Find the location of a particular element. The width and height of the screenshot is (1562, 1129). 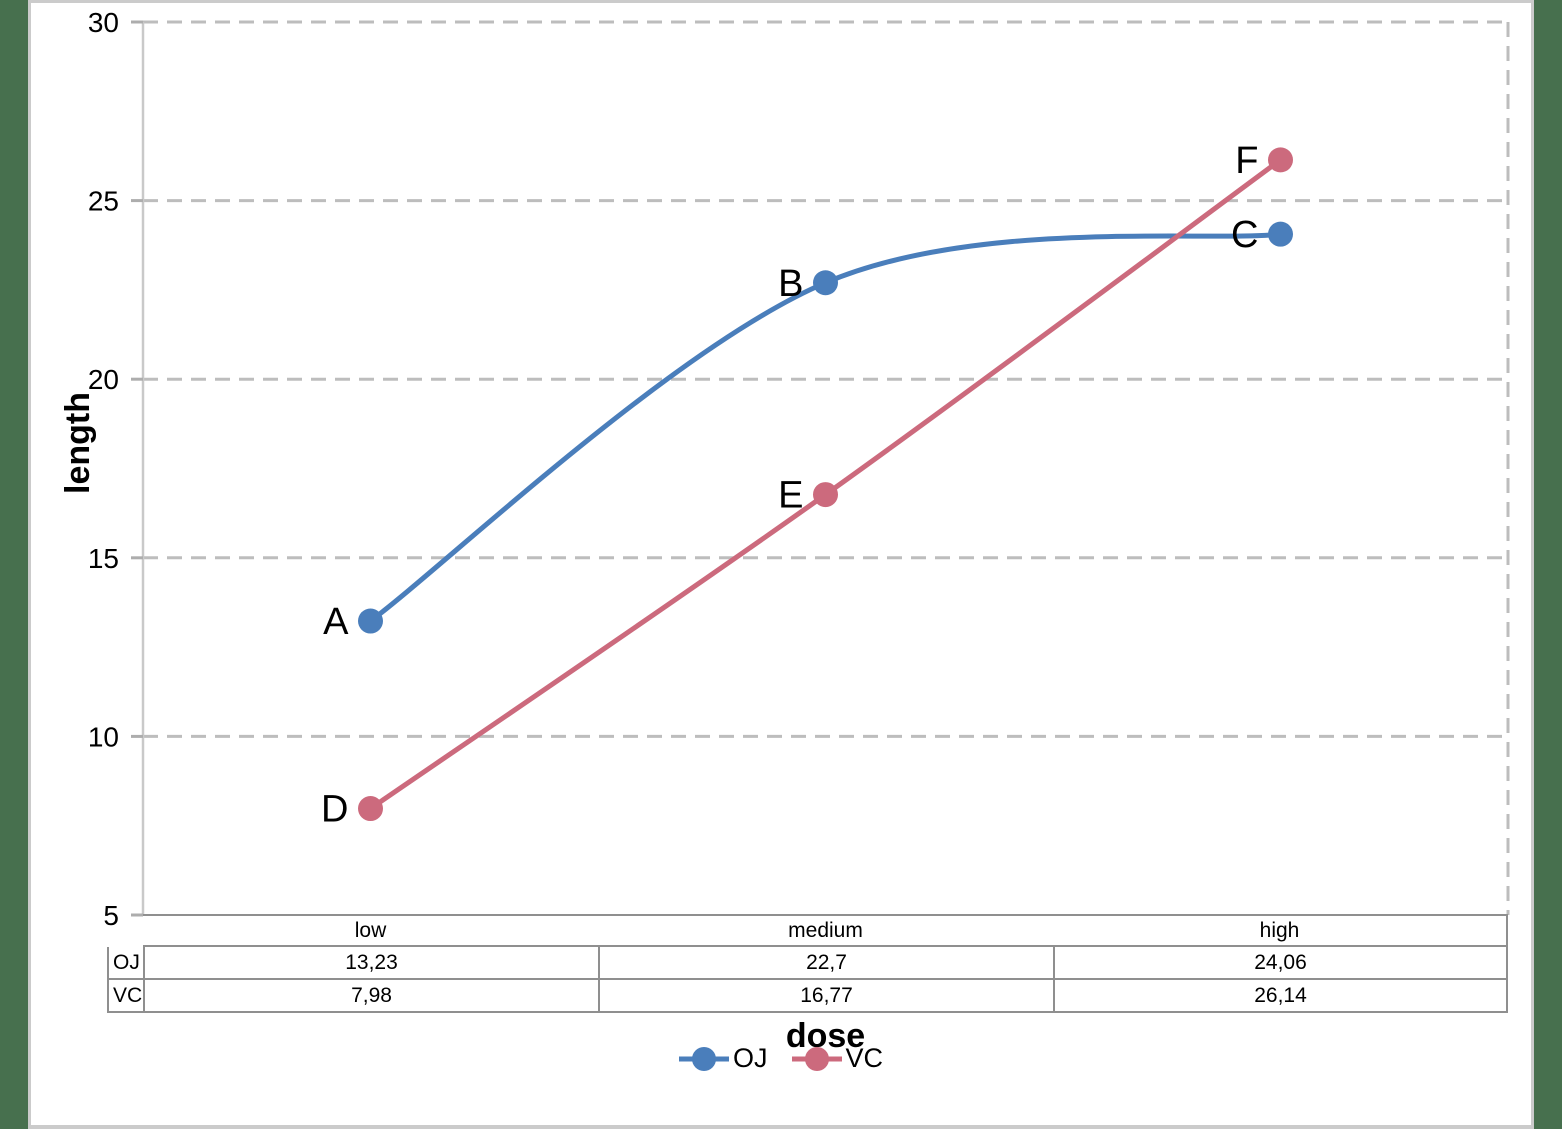

table-cell: 13,23 is located at coordinates (370, 963).